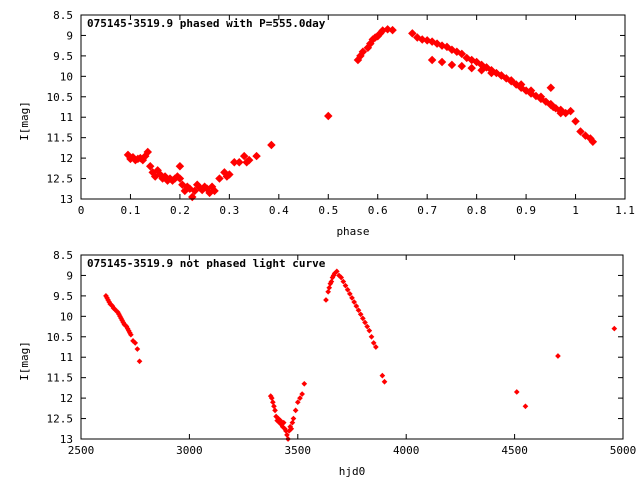 The image size is (640, 480). Describe the element at coordinates (229, 210) in the screenshot. I see `phased-x-tick-label: 0.3` at that location.